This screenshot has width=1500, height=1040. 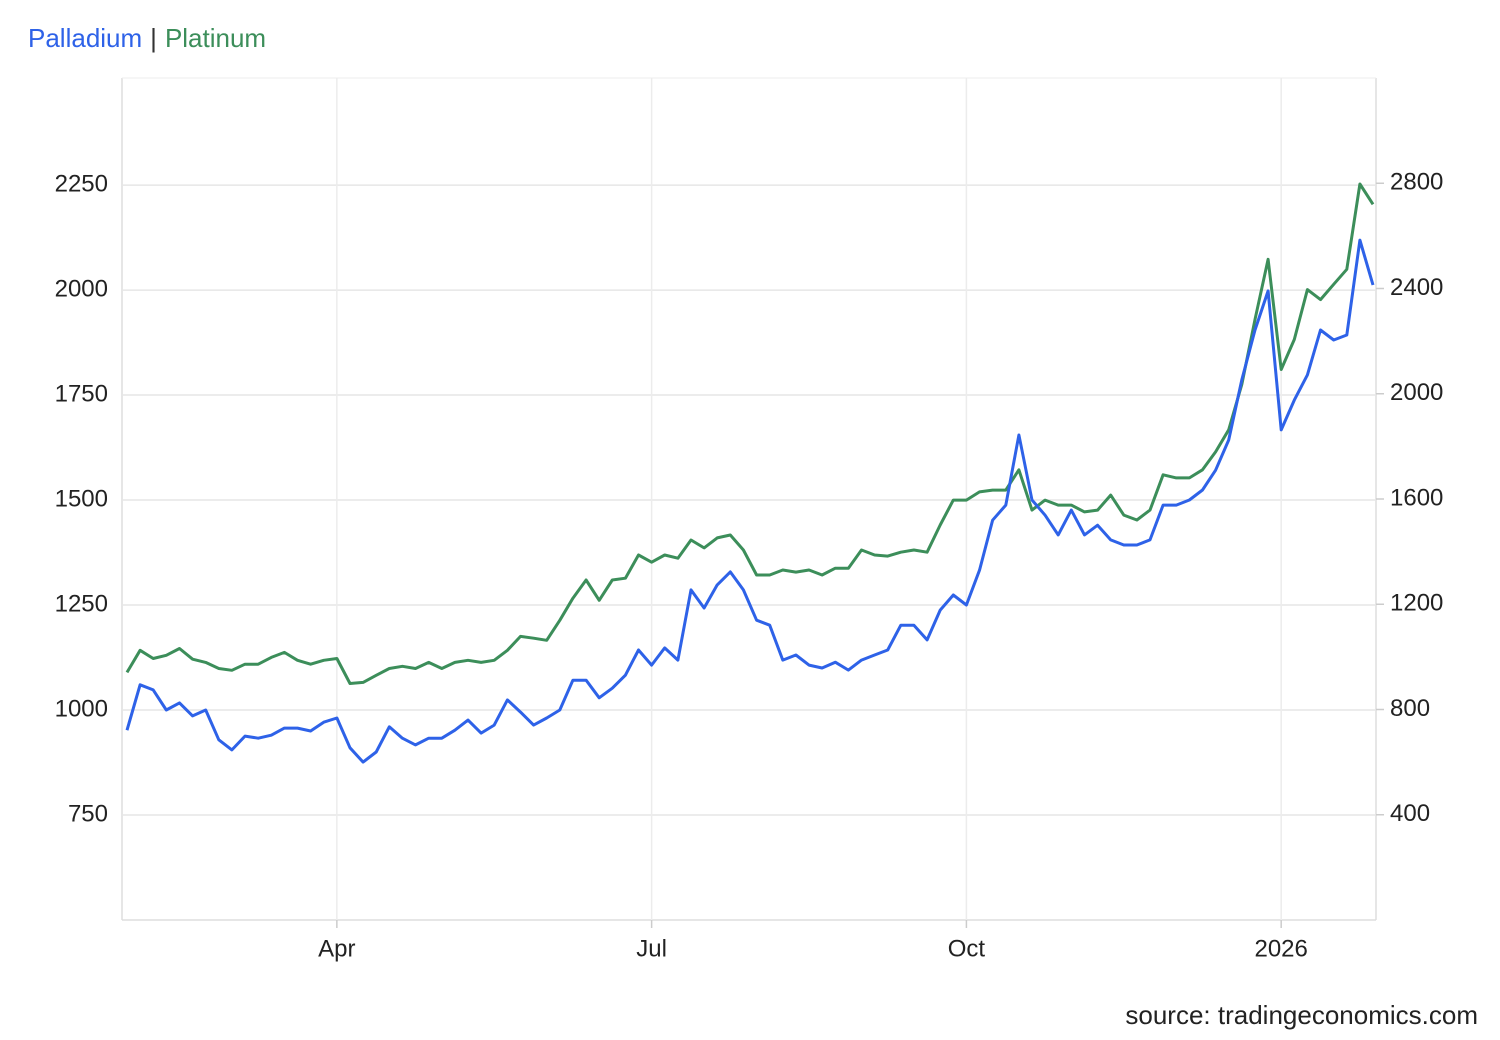 I want to click on y-tick-label: 1000, so click(x=81, y=708).